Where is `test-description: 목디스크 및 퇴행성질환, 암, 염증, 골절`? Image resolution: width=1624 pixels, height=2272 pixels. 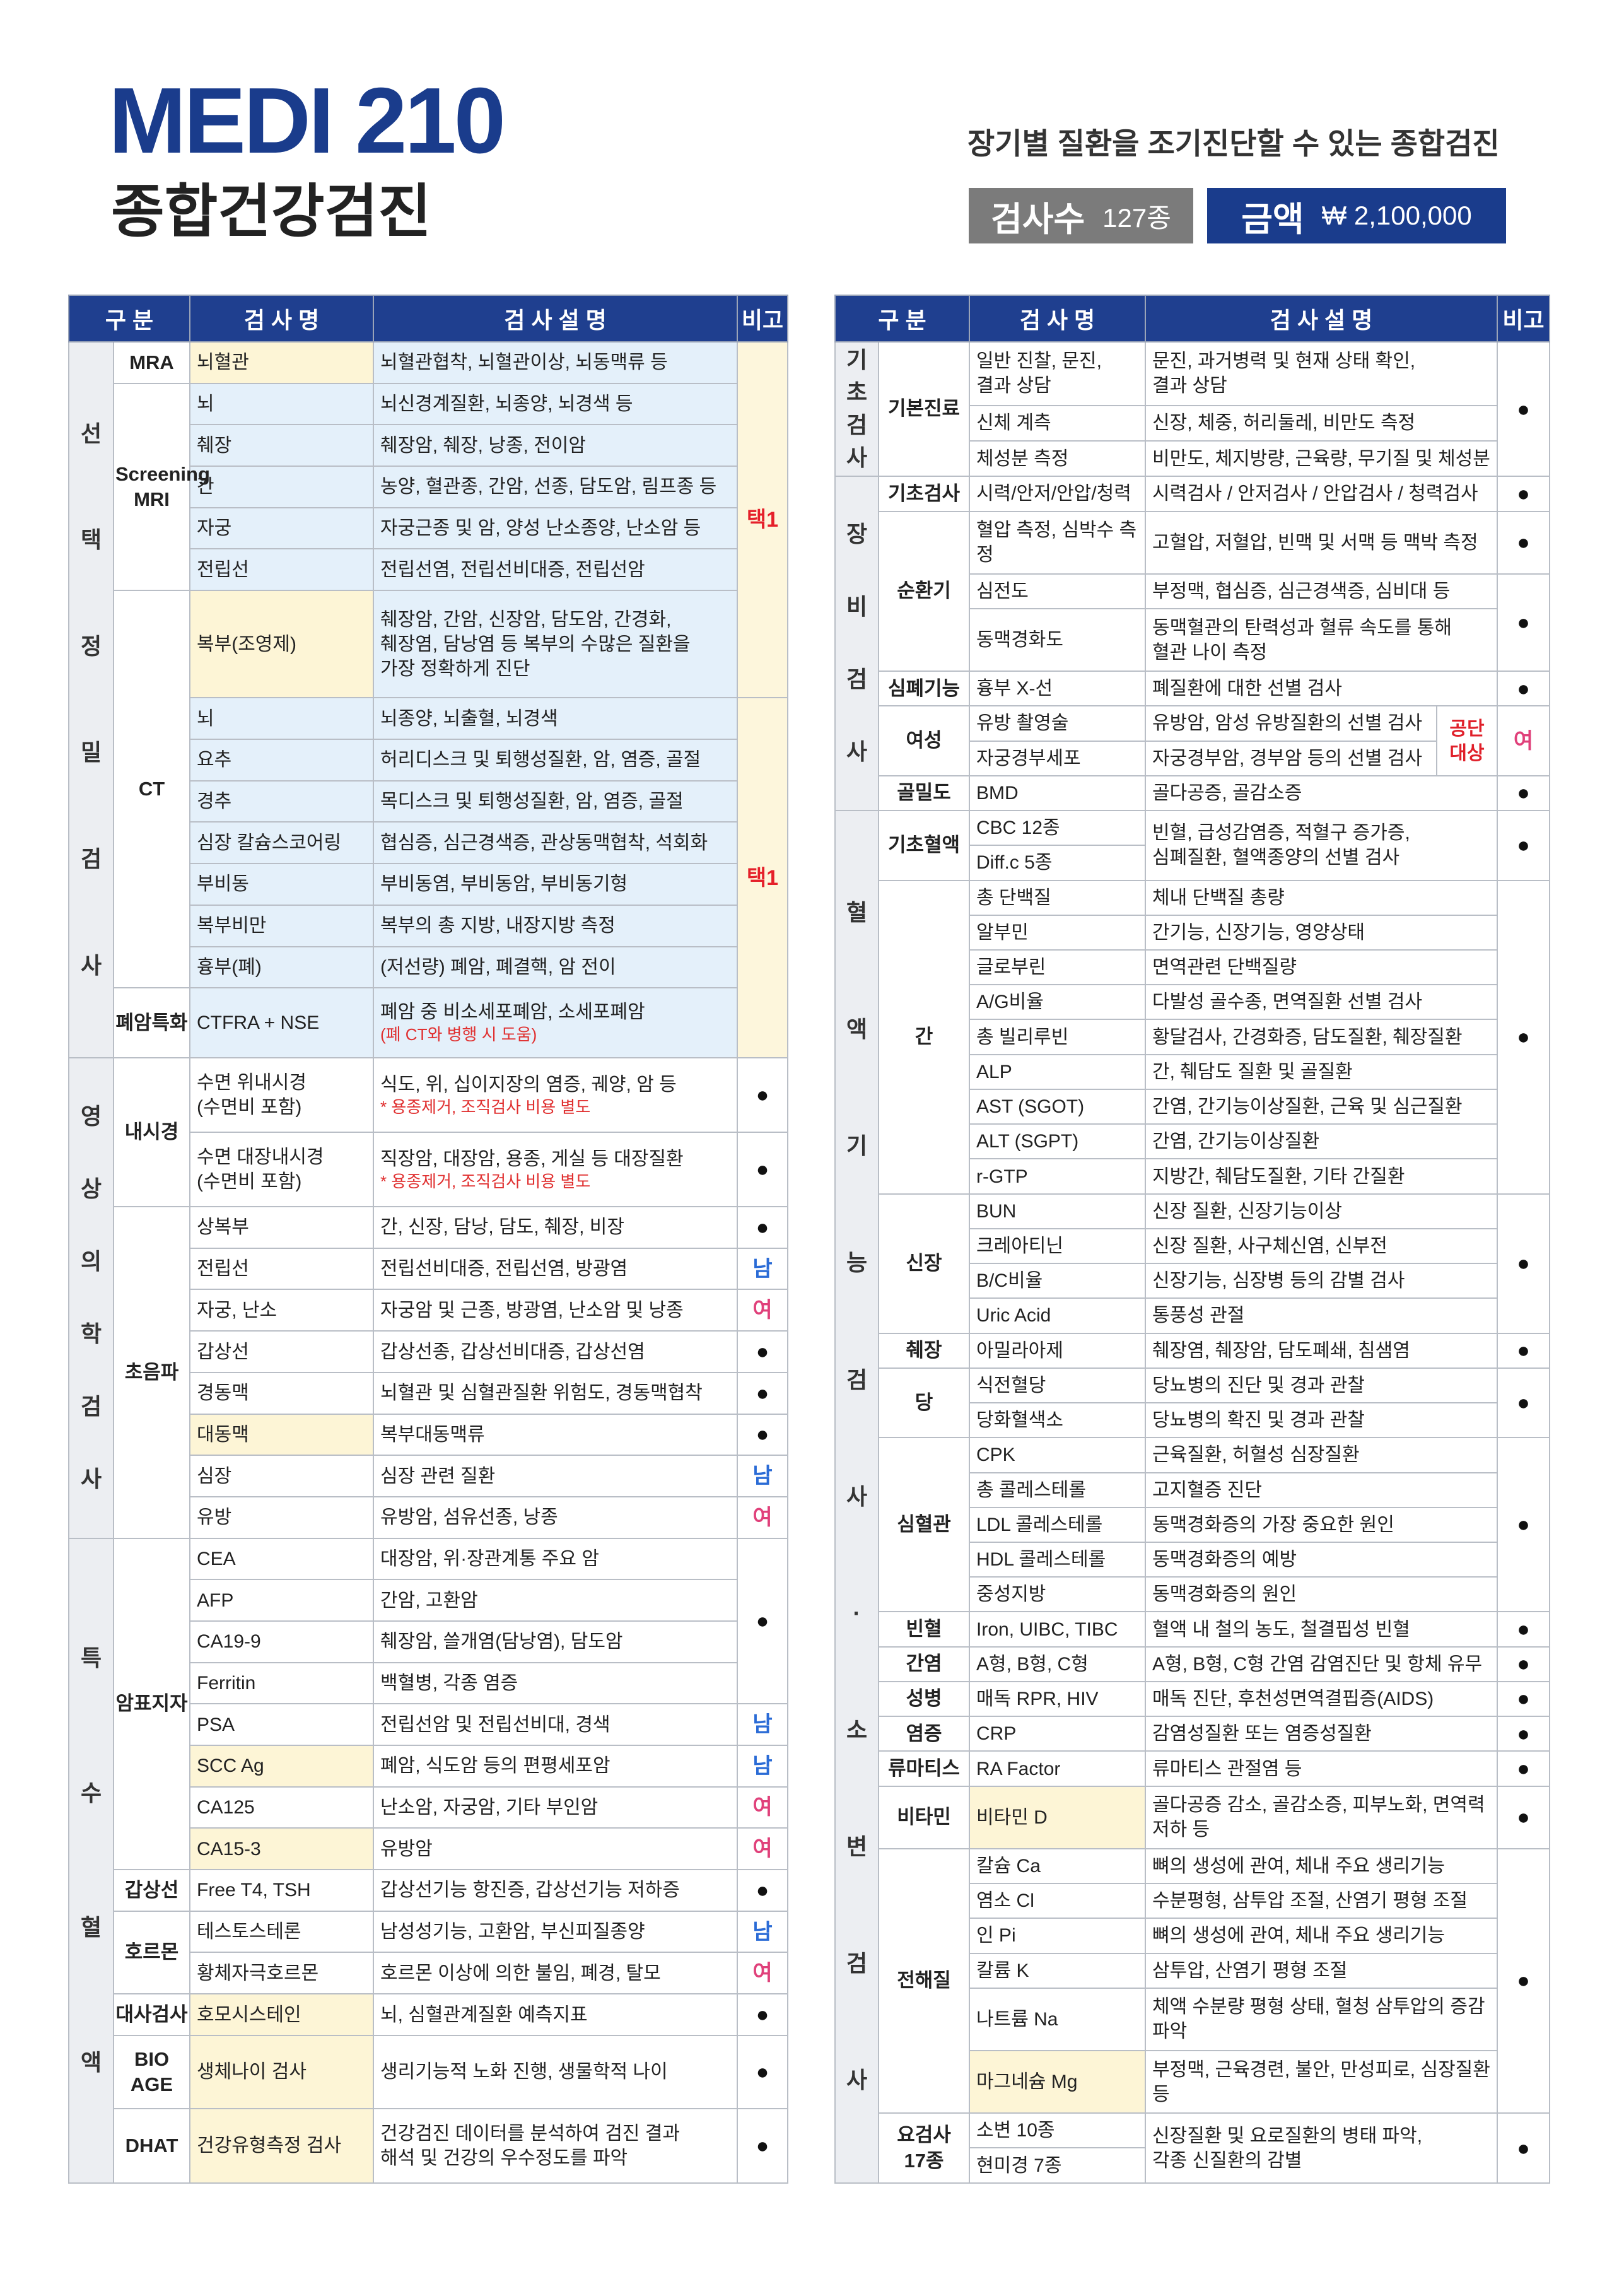 test-description: 목디스크 및 퇴행성질환, 암, 염증, 골절 is located at coordinates (556, 801).